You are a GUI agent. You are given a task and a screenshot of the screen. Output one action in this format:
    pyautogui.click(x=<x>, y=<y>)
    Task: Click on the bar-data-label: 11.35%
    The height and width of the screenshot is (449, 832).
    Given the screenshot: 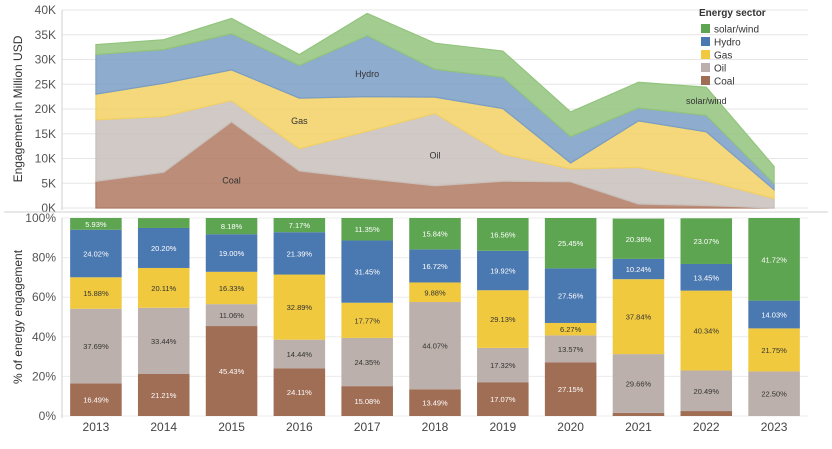 What is the action you would take?
    pyautogui.click(x=367, y=229)
    